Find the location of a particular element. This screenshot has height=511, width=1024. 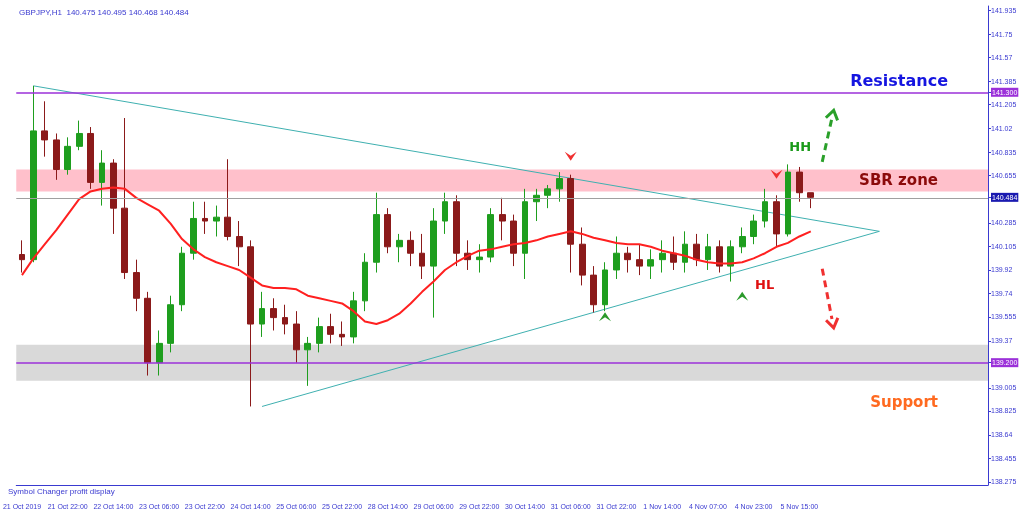

ref-line-label: Resistance is located at coordinates (899, 80).